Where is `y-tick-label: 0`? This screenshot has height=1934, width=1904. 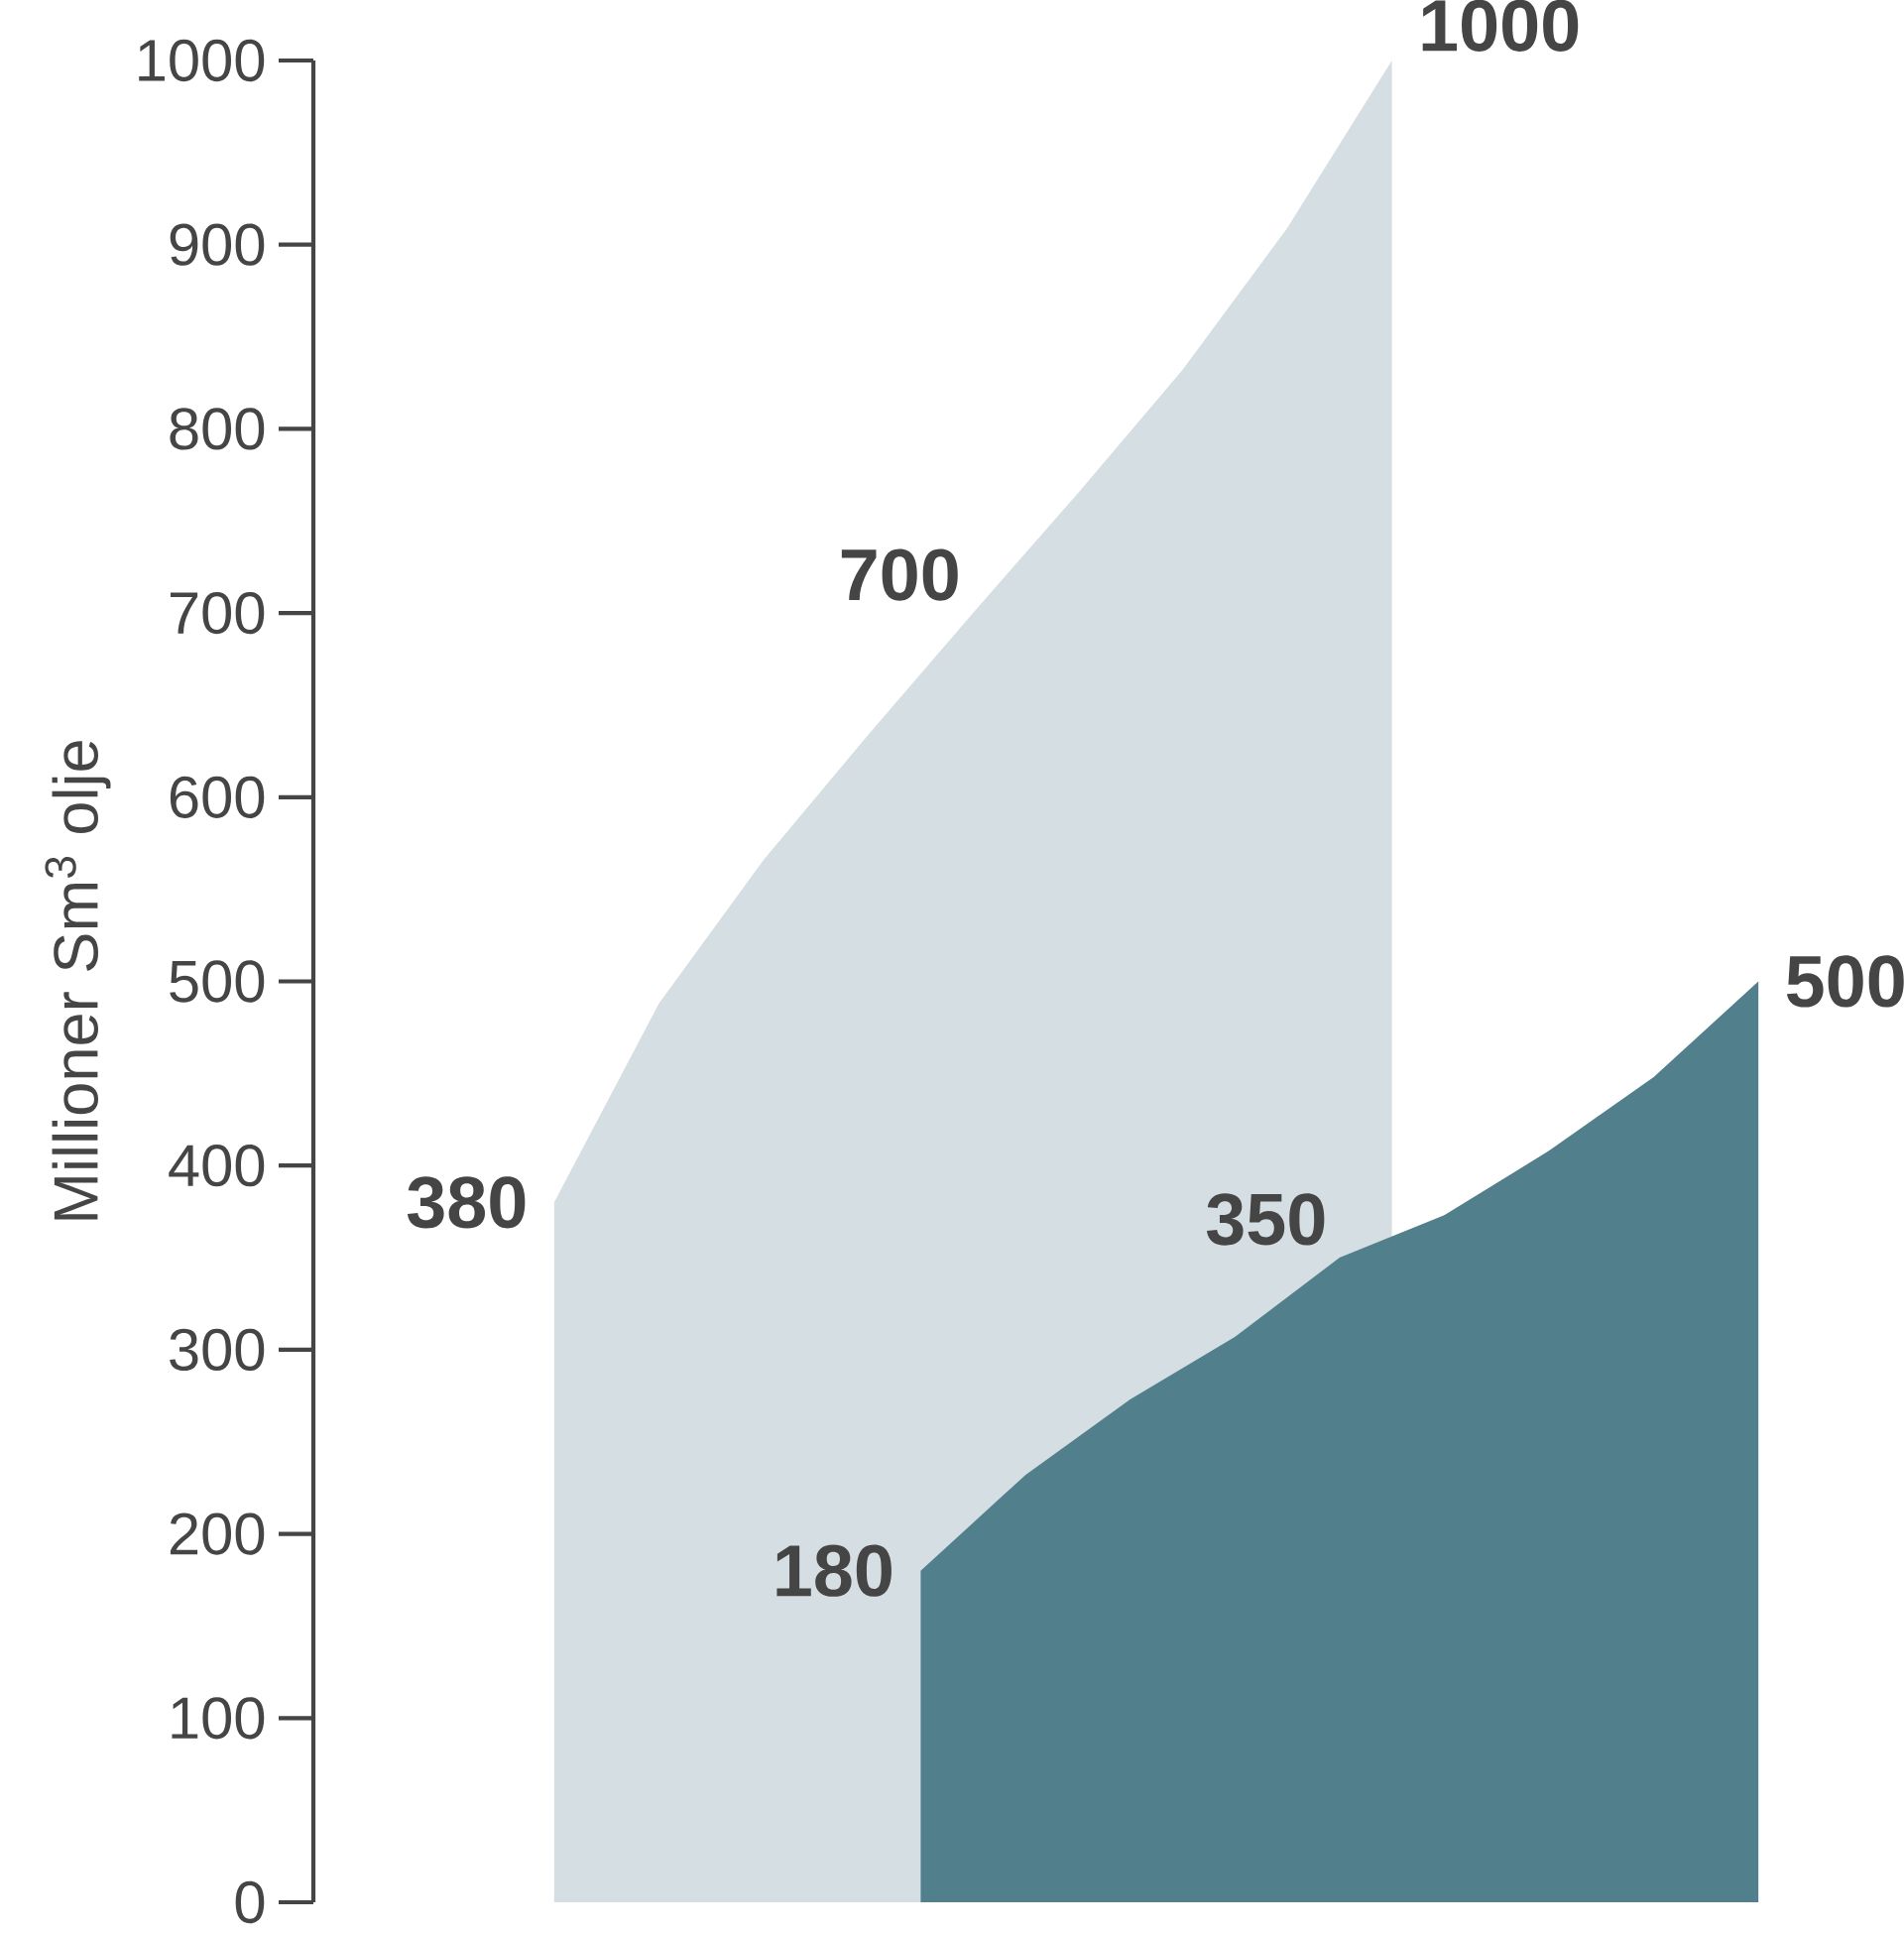
y-tick-label: 0 is located at coordinates (250, 1902).